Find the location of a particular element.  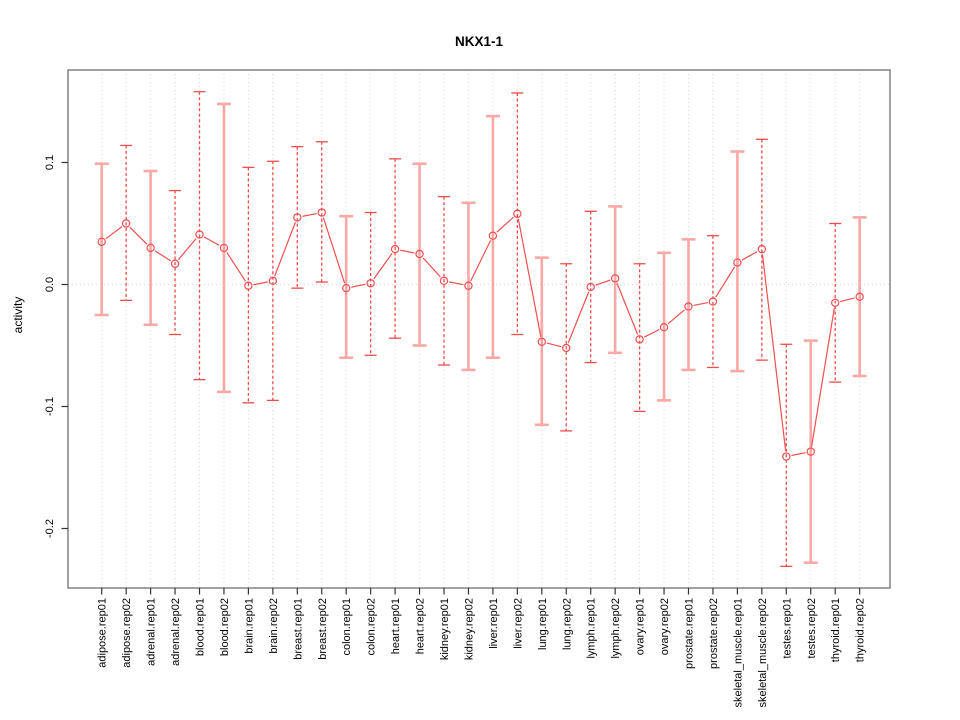

x-tick-label: adipose.rep02 is located at coordinates (127, 633).